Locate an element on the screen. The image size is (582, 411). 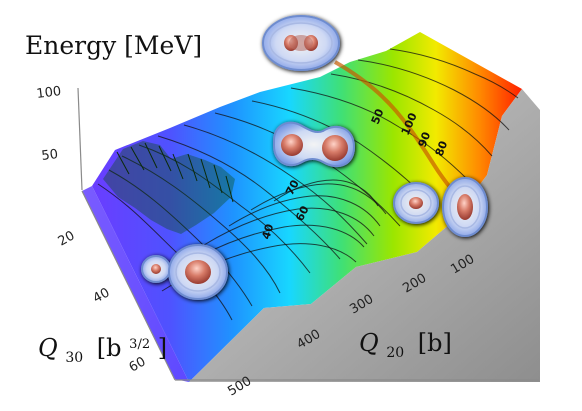
q20-axis-title: Q 20 [b] is located at coordinates (405, 346).